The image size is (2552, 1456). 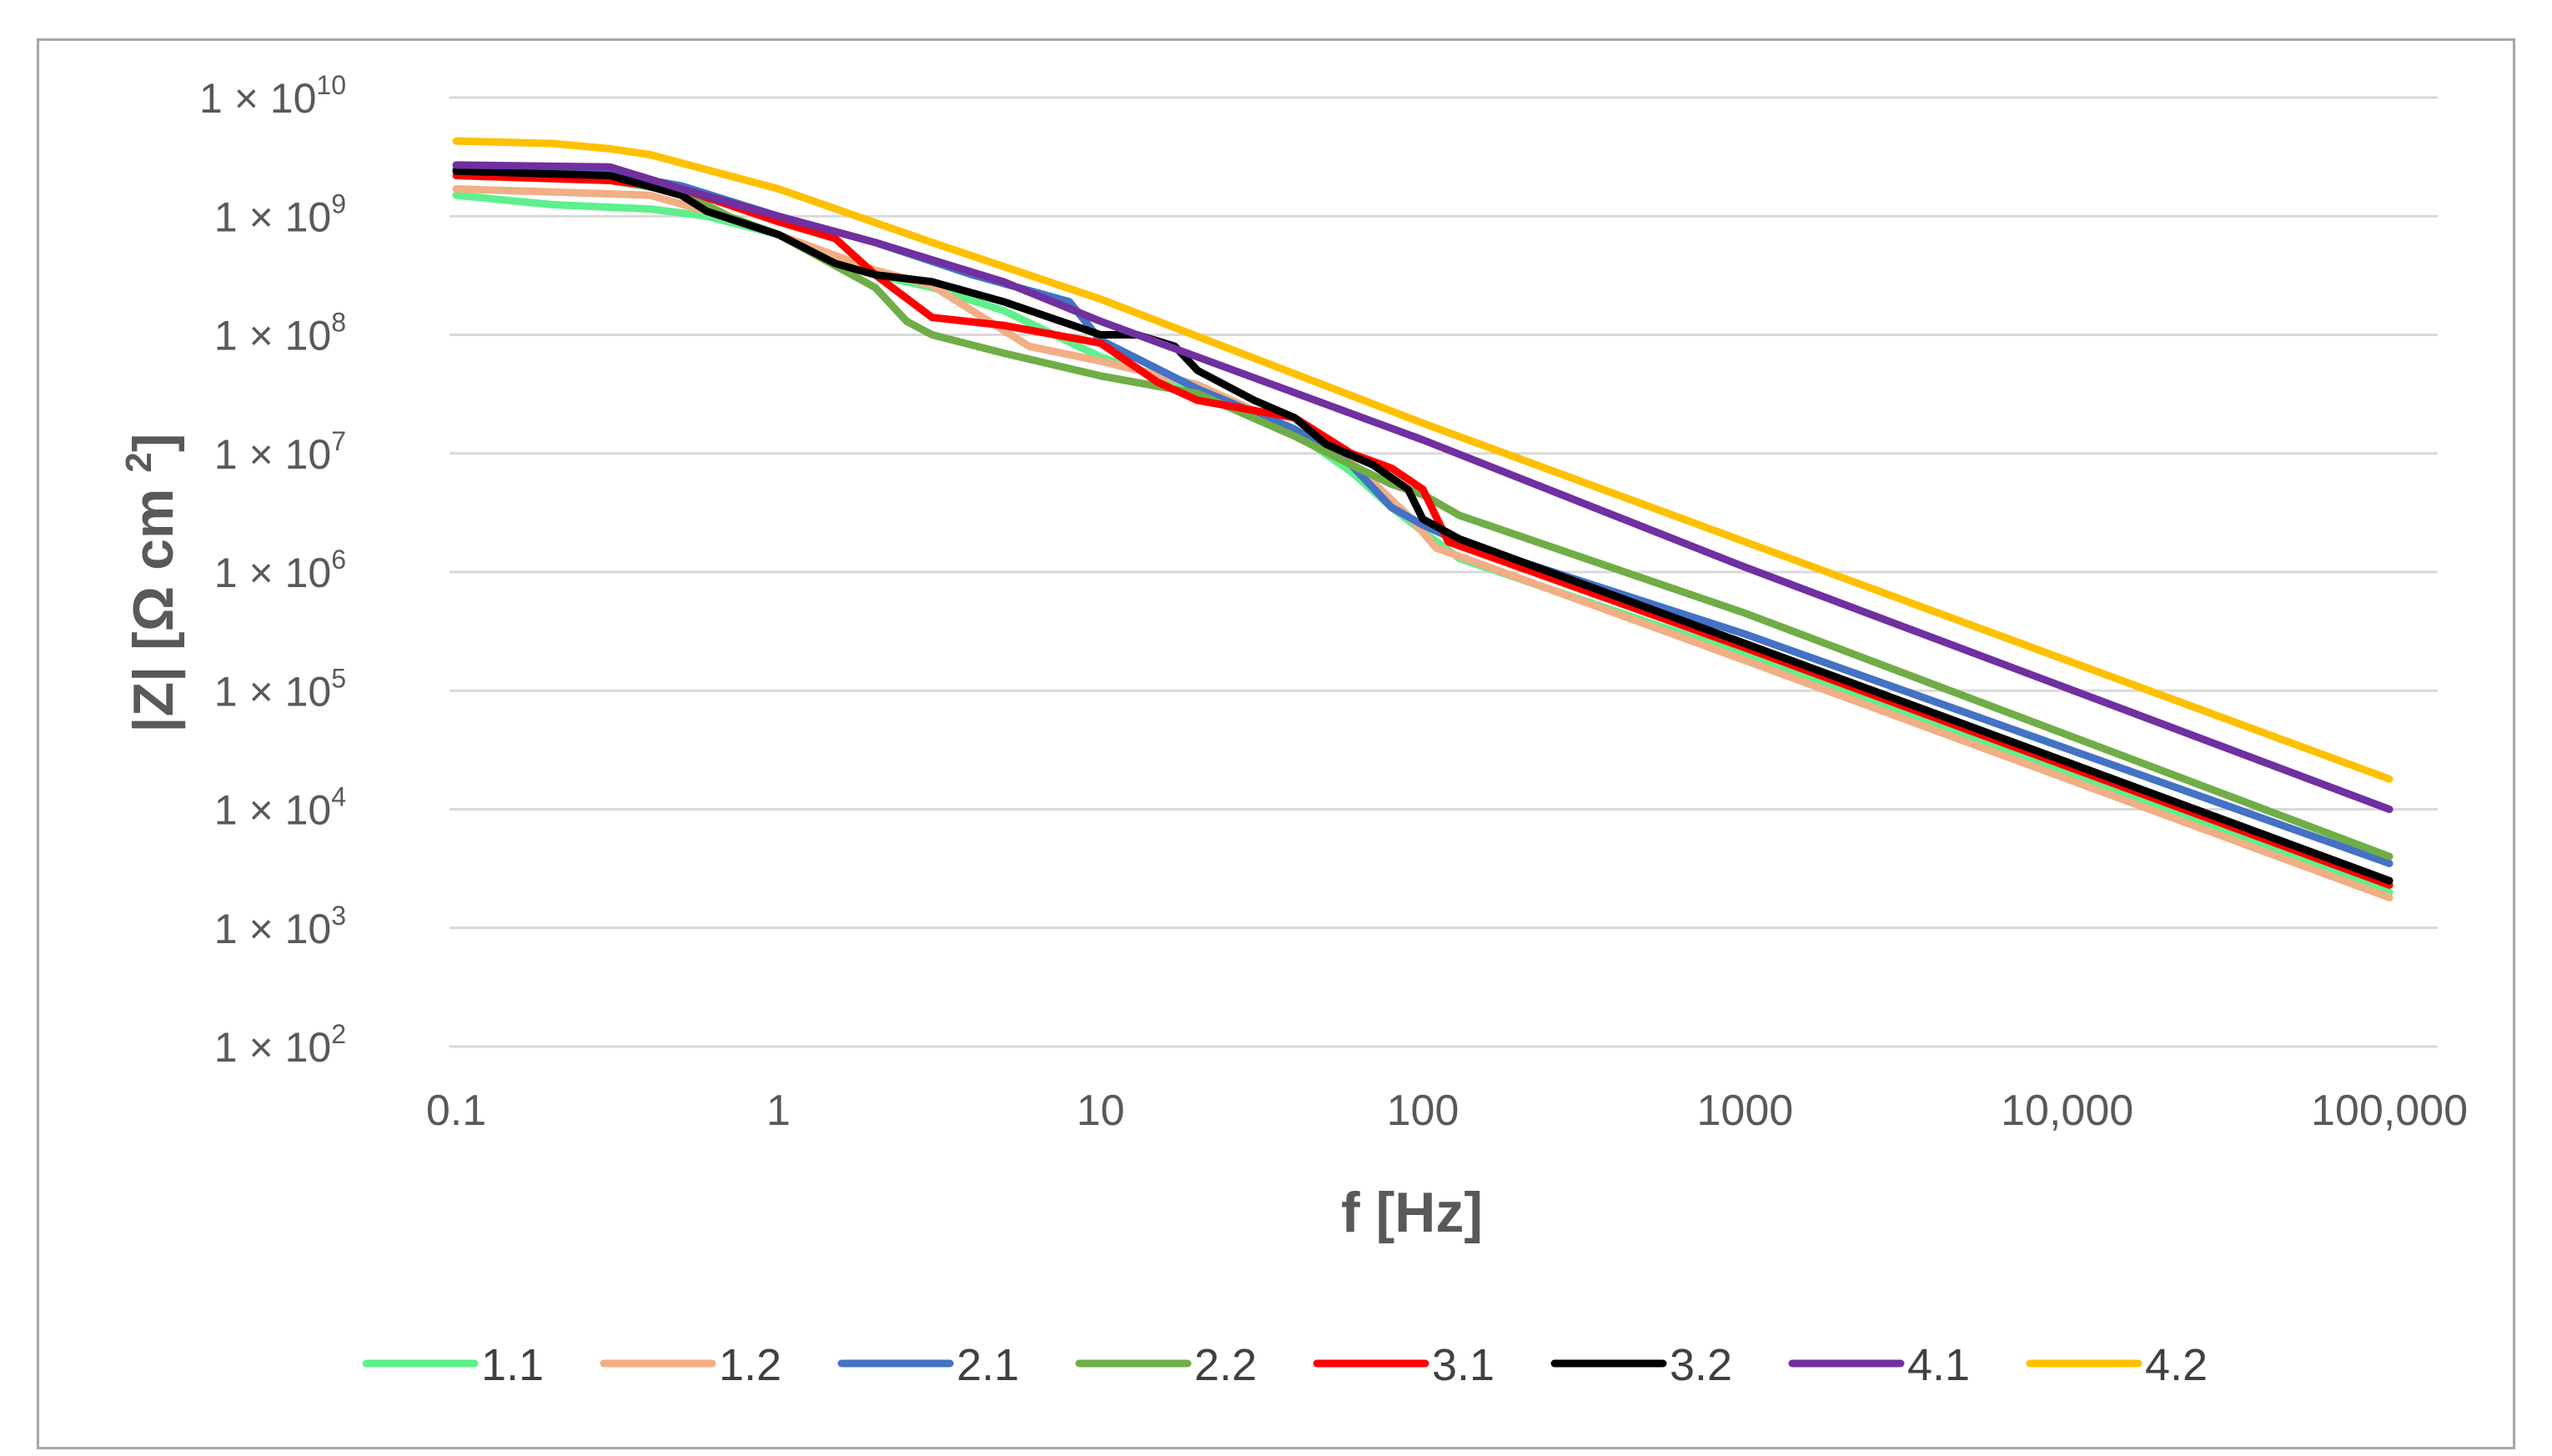 I want to click on legend-item-2-1: 2.1, so click(x=928, y=1365).